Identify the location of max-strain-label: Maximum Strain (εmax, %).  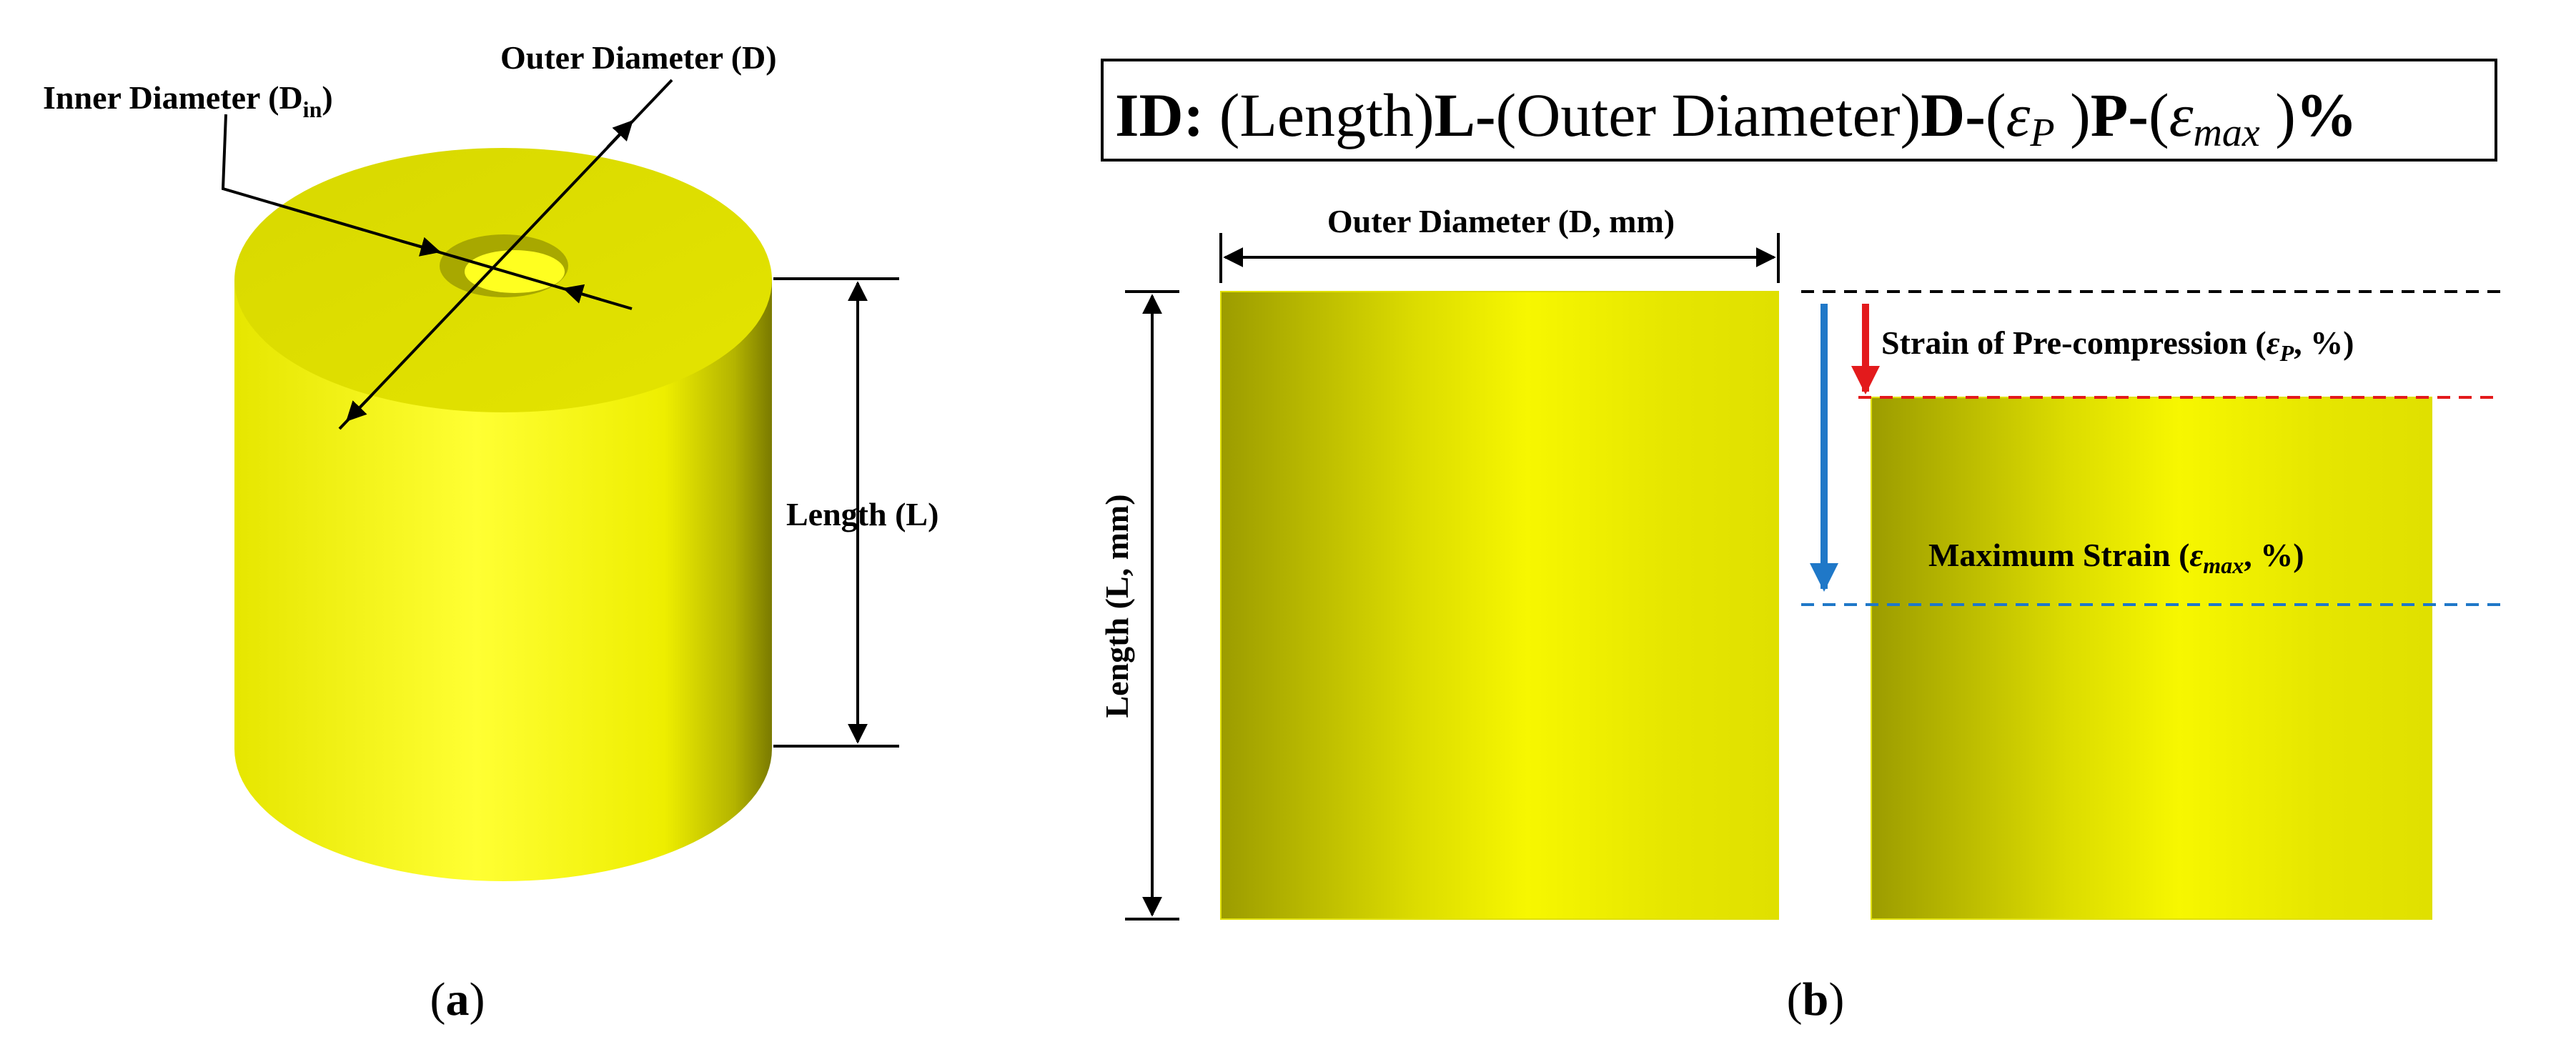
(2116, 557).